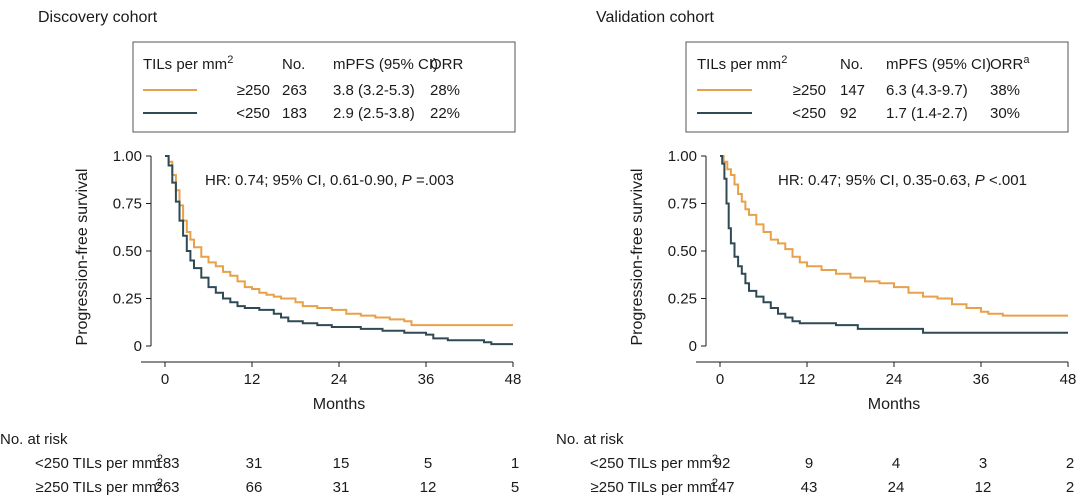  What do you see at coordinates (1005, 90) in the screenshot?
I see `legend-orr: 38%` at bounding box center [1005, 90].